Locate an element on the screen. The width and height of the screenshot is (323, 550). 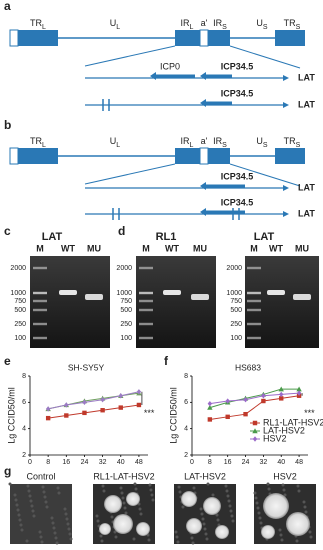
genome-label: a' is located at coordinates (204, 141).